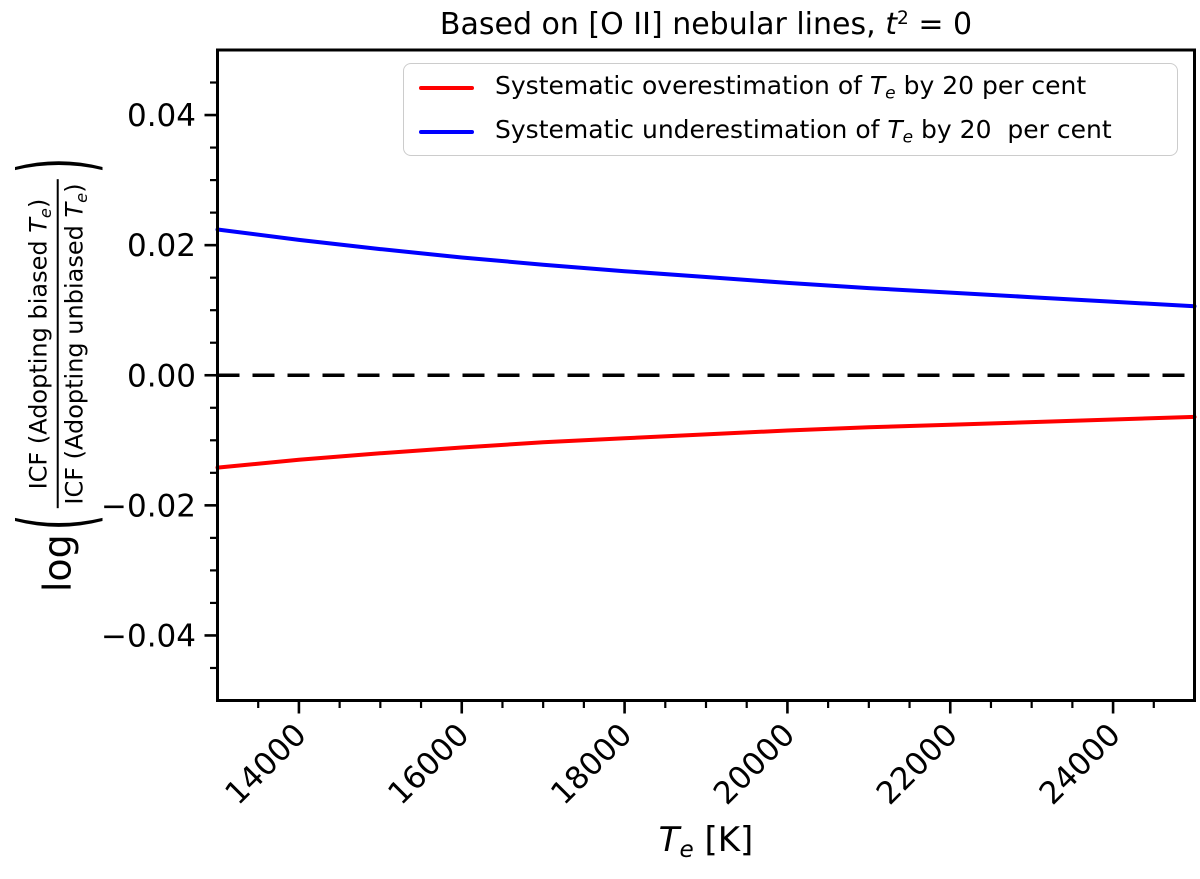 The image size is (1200, 879). What do you see at coordinates (148, 506) in the screenshot?
I see `y-tick-label: −0.02` at bounding box center [148, 506].